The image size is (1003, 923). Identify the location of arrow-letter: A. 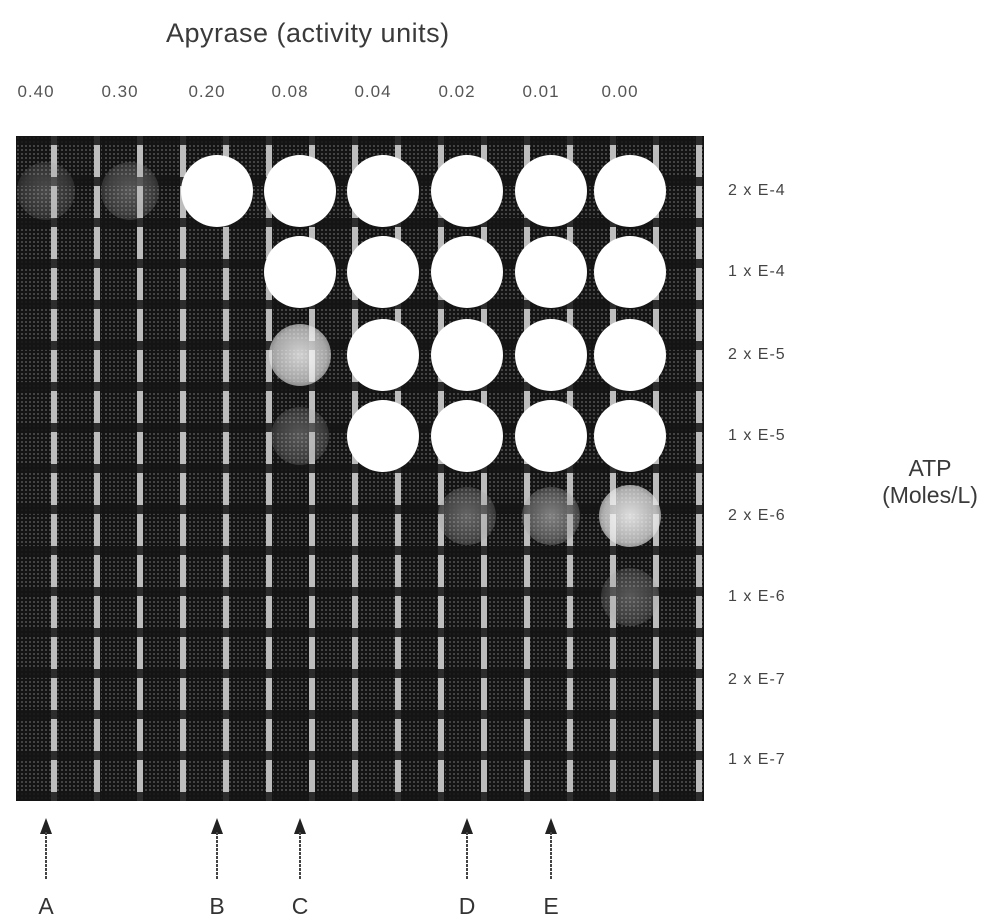
(46, 906).